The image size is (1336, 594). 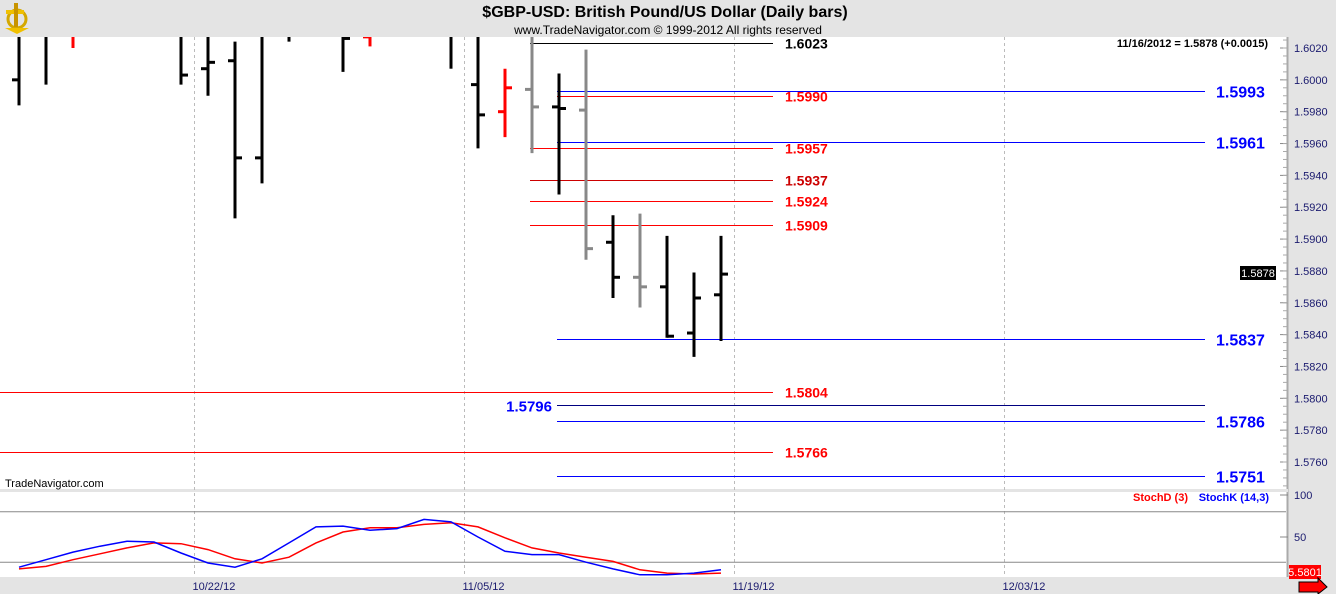 What do you see at coordinates (1311, 49) in the screenshot?
I see `price-tick-label: 1.6020` at bounding box center [1311, 49].